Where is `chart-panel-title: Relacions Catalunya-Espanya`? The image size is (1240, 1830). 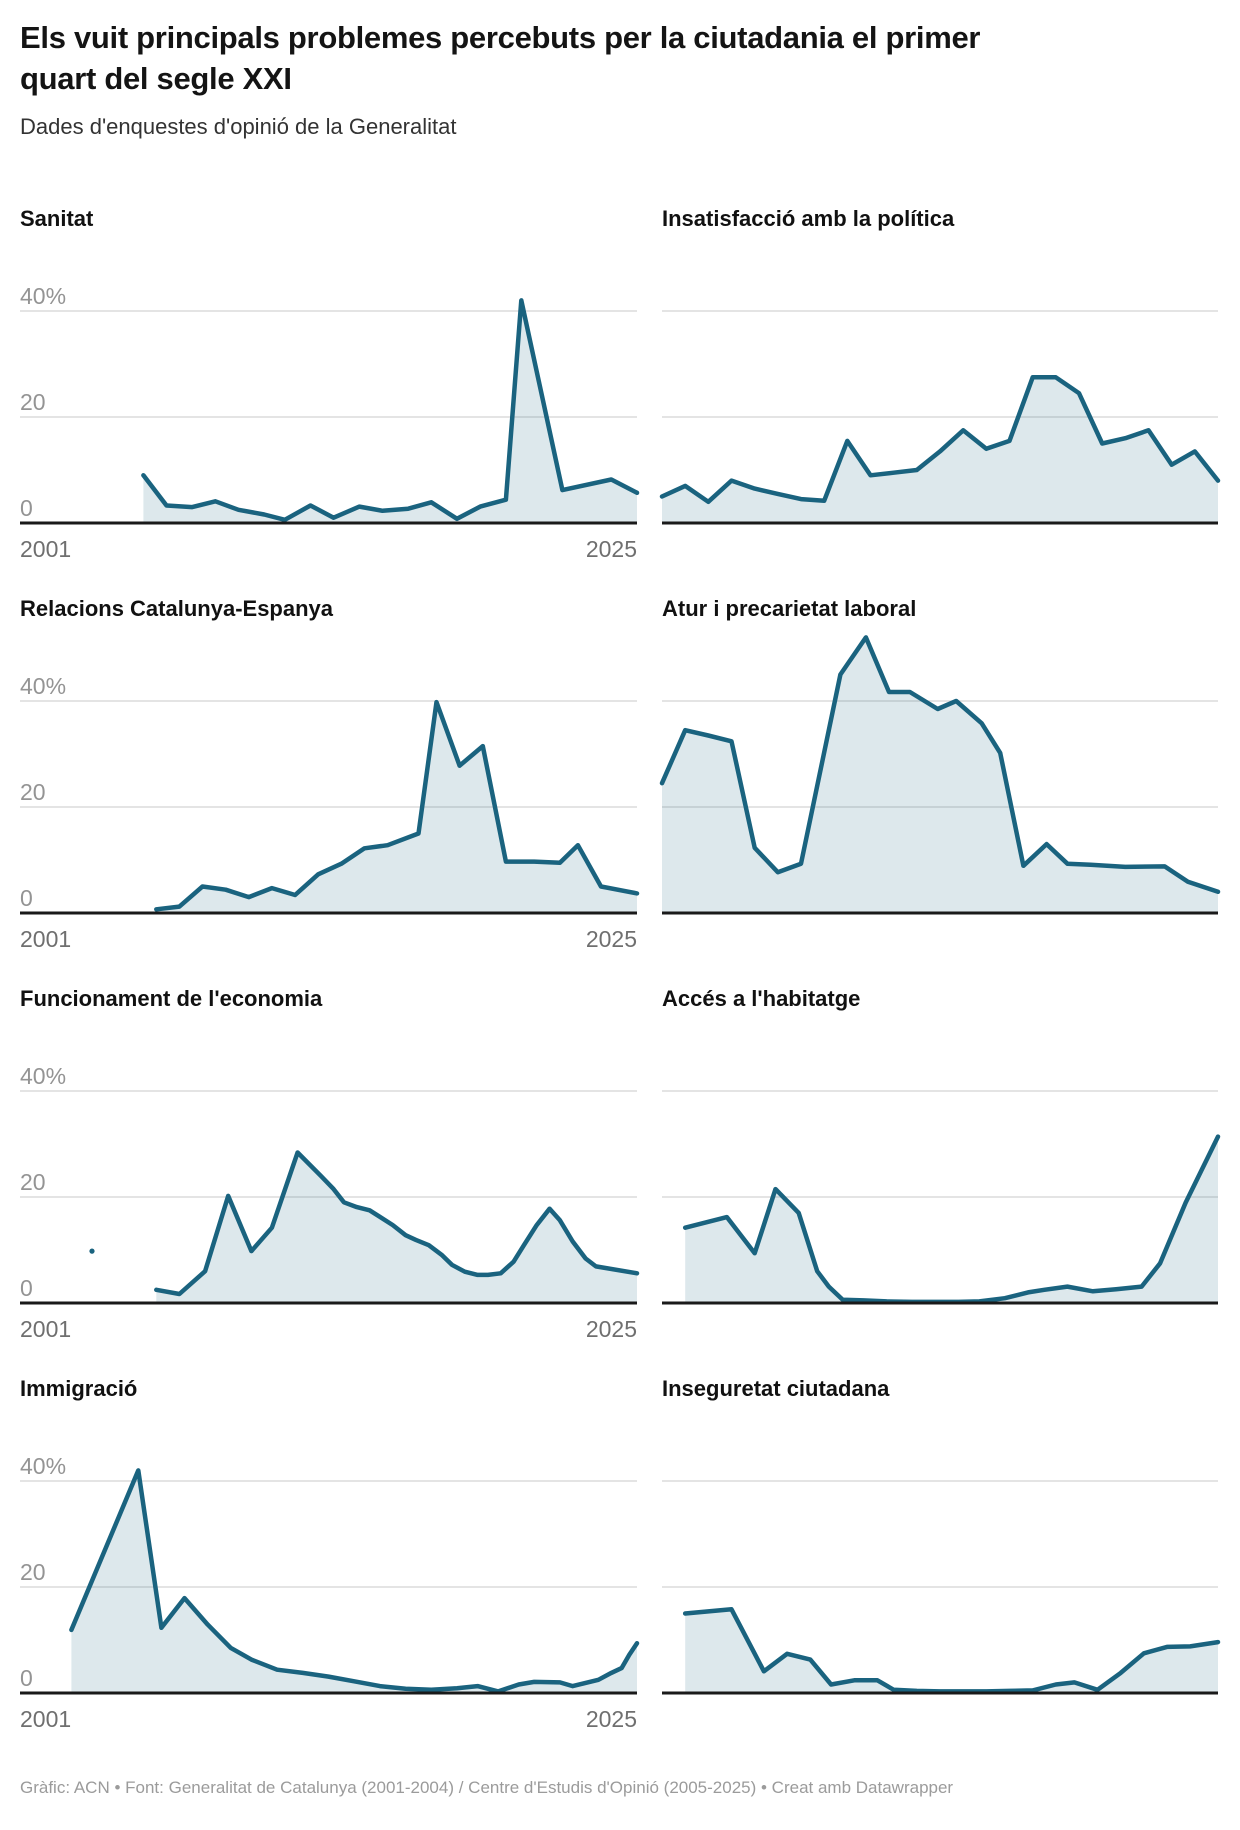 chart-panel-title: Relacions Catalunya-Espanya is located at coordinates (177, 608).